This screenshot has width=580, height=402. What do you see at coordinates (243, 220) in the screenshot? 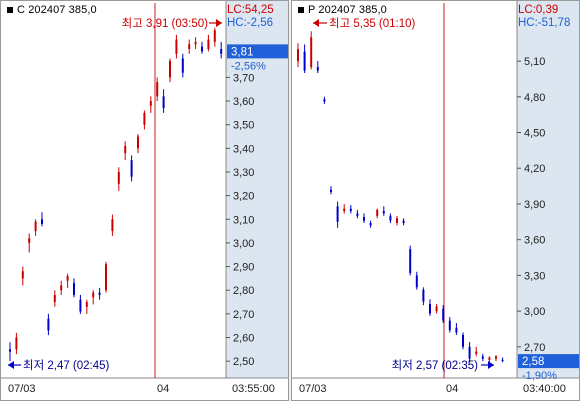
I see `y-tick-label: 3,10` at bounding box center [243, 220].